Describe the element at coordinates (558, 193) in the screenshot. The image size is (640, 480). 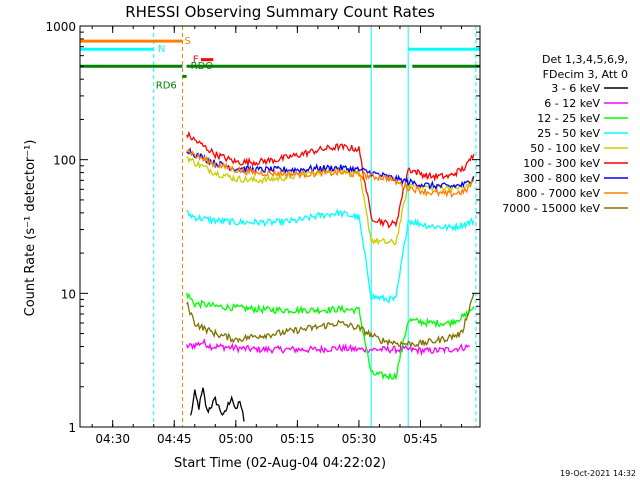
I see `legend-label-7: 800 - 7000 keV` at that location.